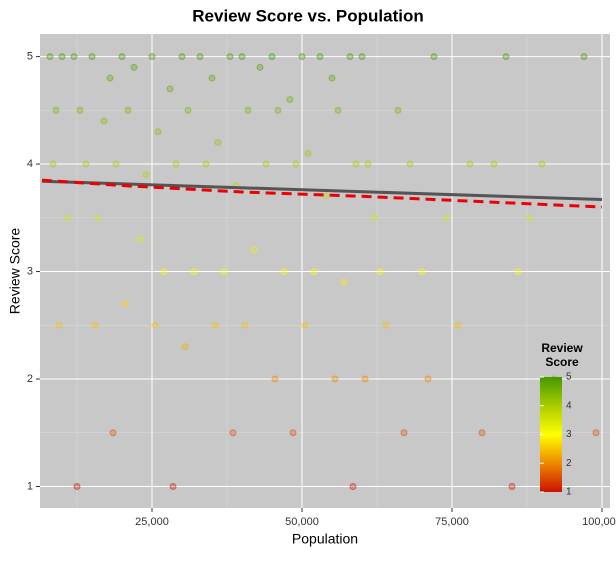 This screenshot has height=561, width=616. I want to click on colorbar-tick-label: 1, so click(569, 492).